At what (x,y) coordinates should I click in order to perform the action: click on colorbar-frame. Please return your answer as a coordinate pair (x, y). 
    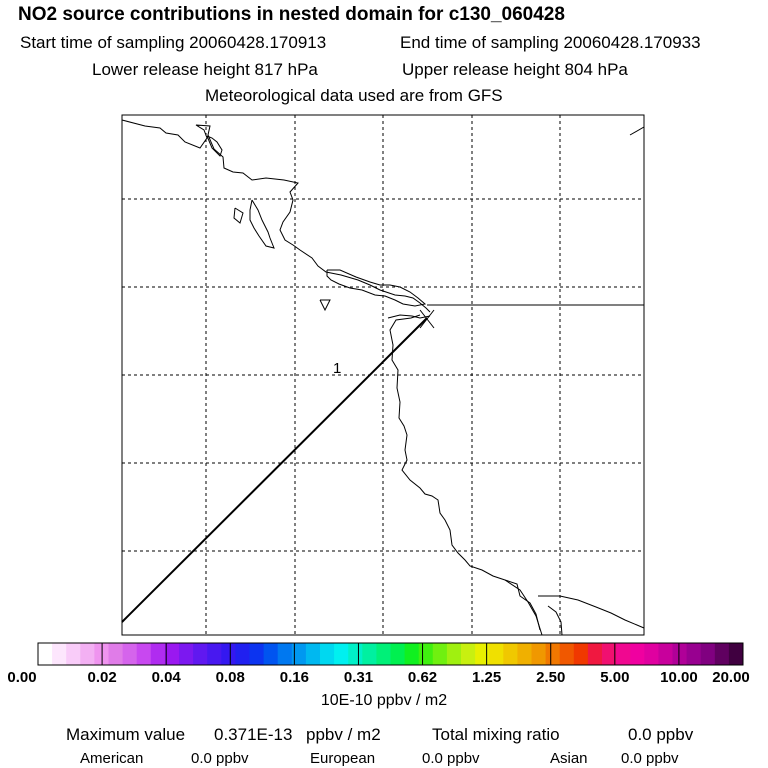
    Looking at the image, I should click on (390, 654).